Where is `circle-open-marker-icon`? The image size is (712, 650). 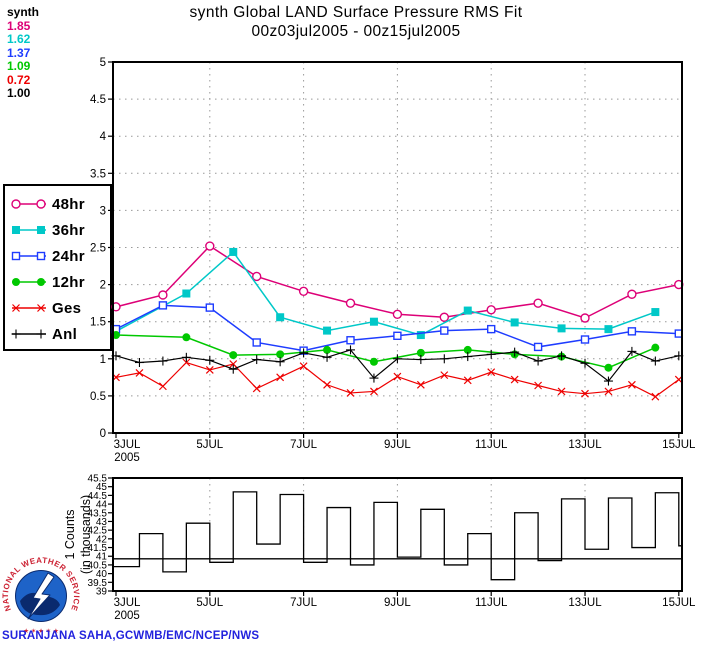
circle-open-marker-icon is located at coordinates (28, 204).